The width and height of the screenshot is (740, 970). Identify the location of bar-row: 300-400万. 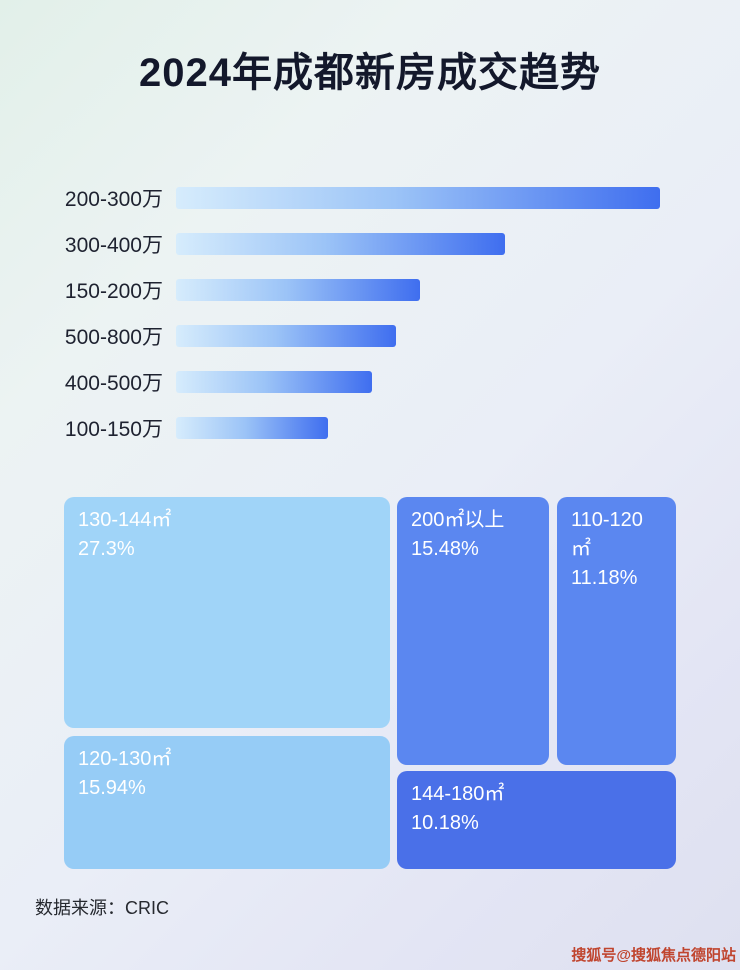
(359, 244).